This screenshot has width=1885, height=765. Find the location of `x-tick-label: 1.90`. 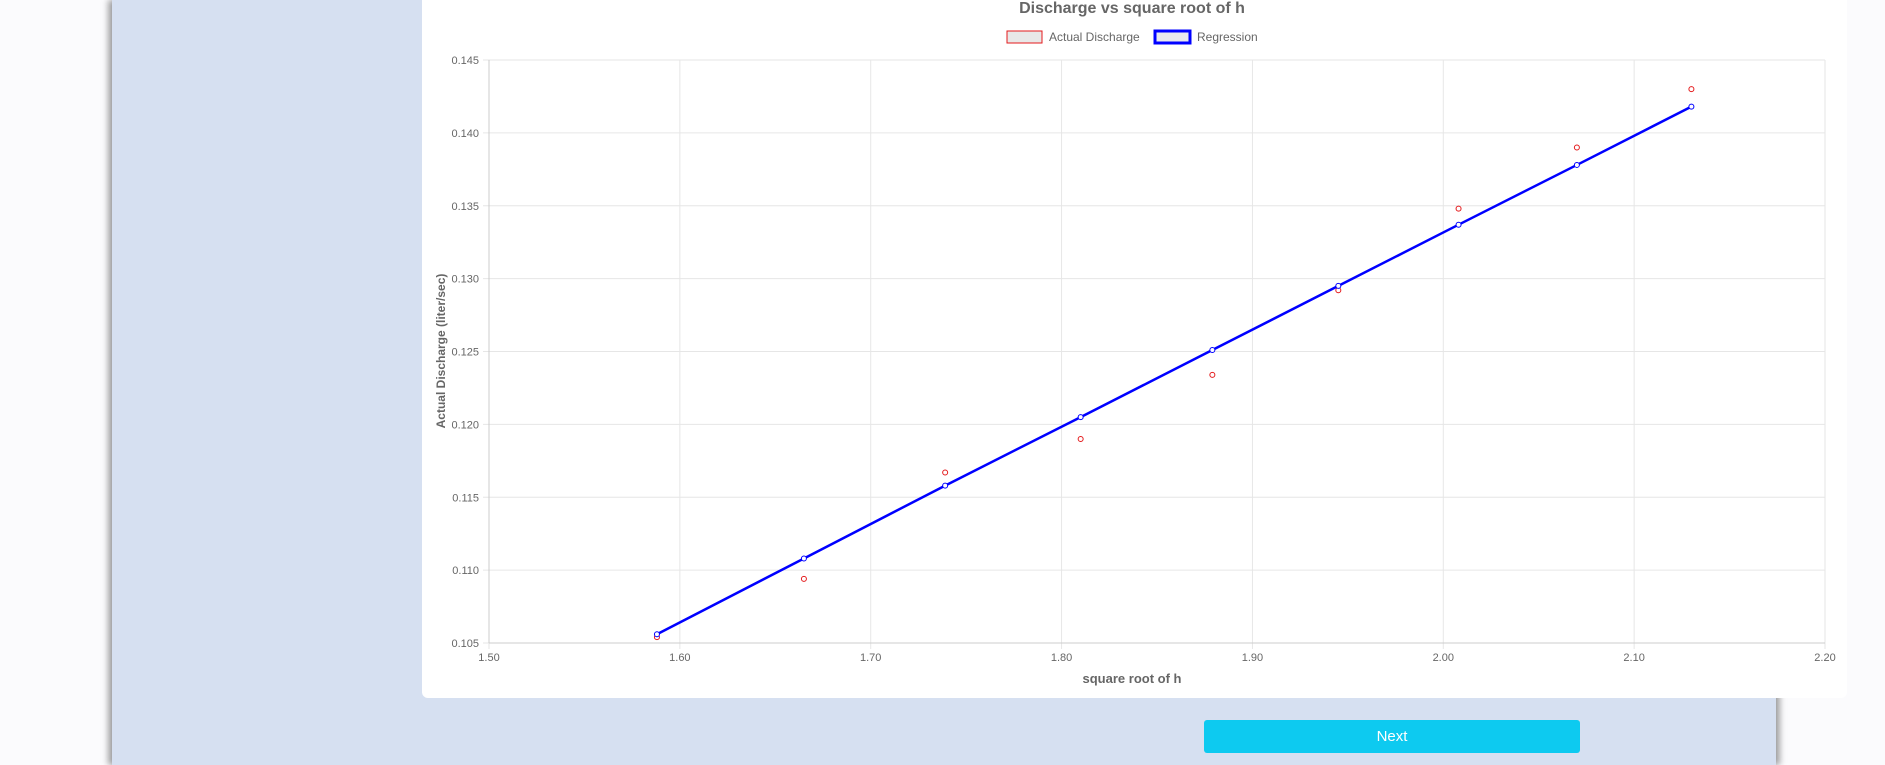

x-tick-label: 1.90 is located at coordinates (1252, 658).